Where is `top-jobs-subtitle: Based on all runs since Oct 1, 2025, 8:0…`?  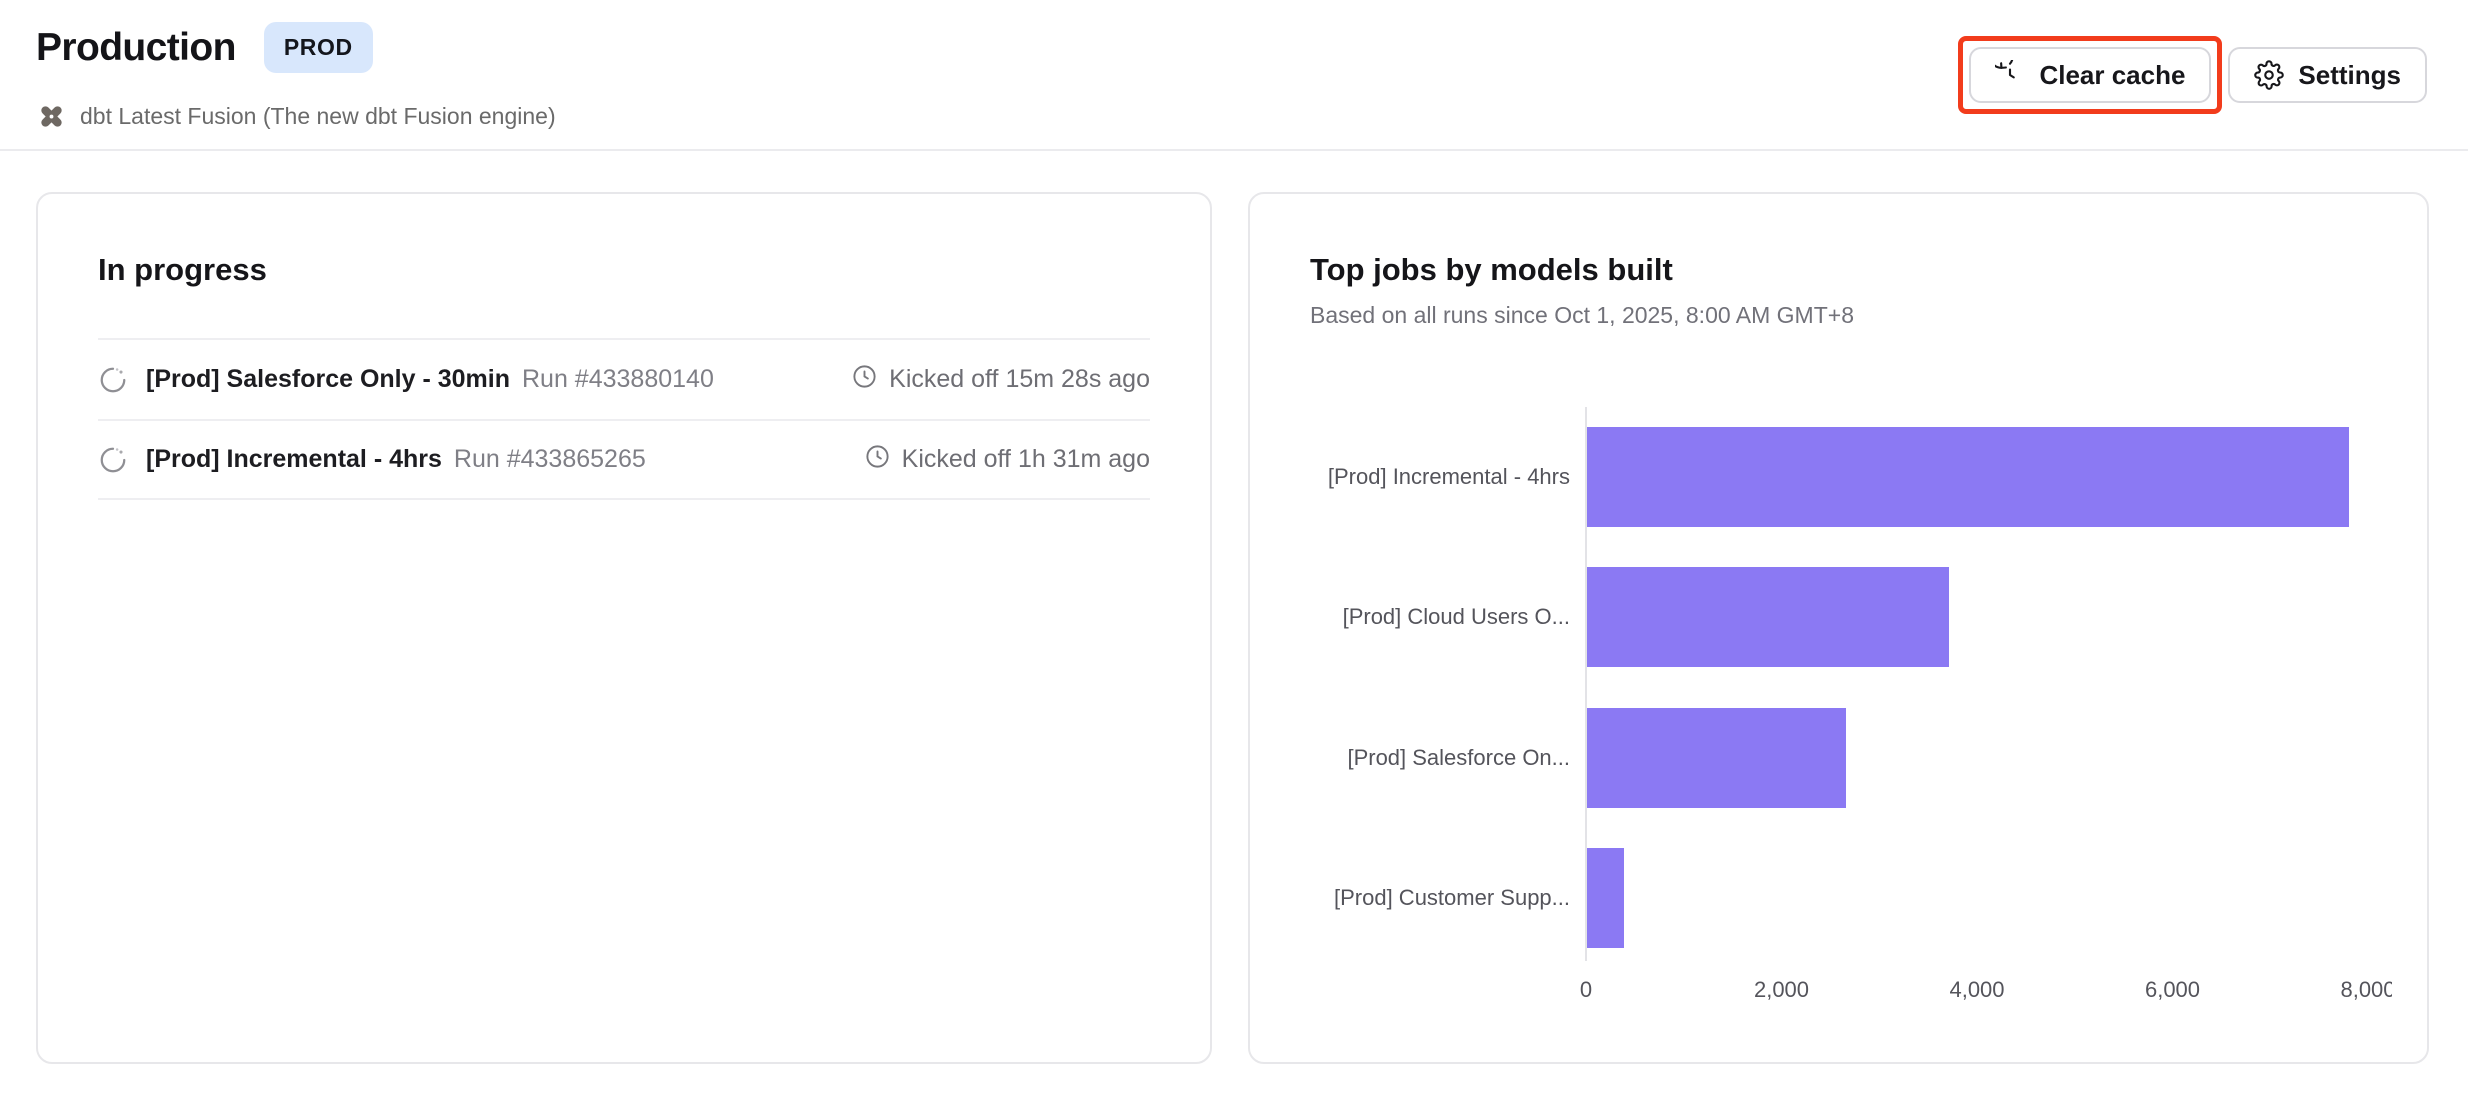
top-jobs-subtitle: Based on all runs since Oct 1, 2025, 8:0… is located at coordinates (1582, 315).